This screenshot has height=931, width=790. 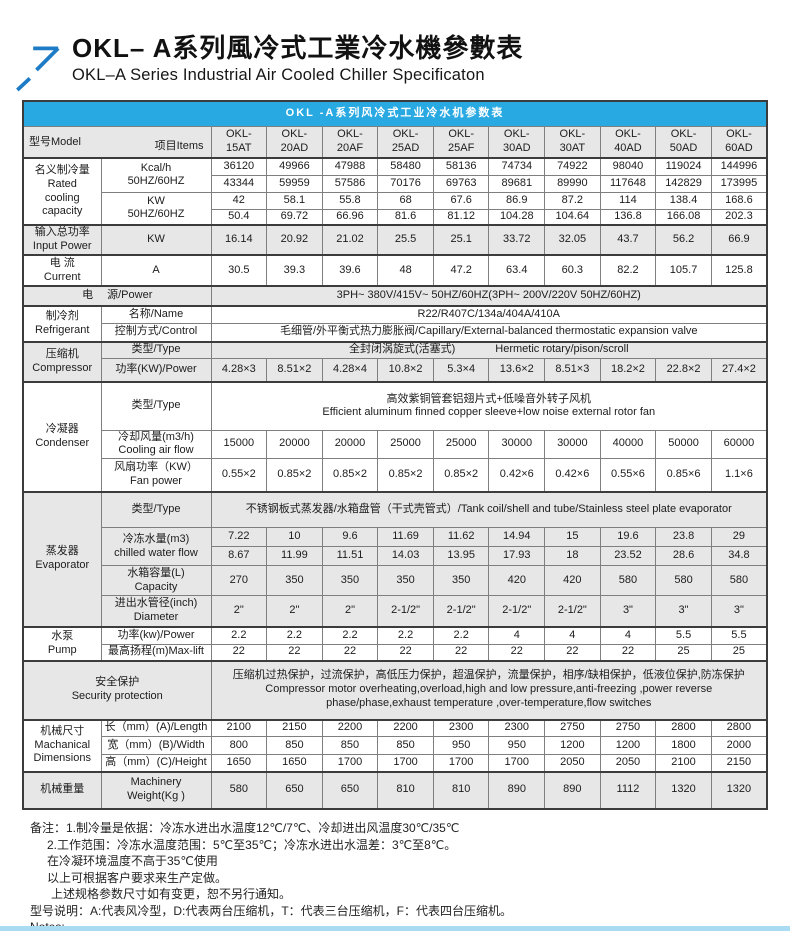 What do you see at coordinates (739, 166) in the screenshot?
I see `value-cell: 144996` at bounding box center [739, 166].